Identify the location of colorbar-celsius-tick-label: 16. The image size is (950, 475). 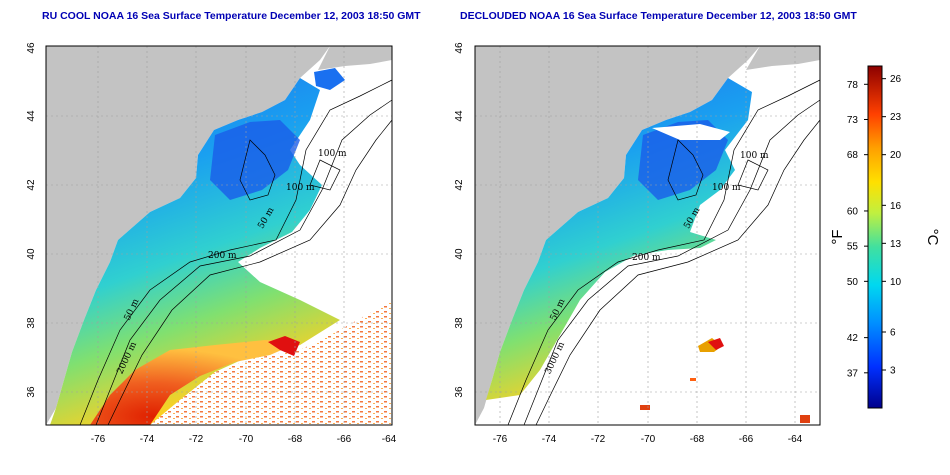
(896, 206).